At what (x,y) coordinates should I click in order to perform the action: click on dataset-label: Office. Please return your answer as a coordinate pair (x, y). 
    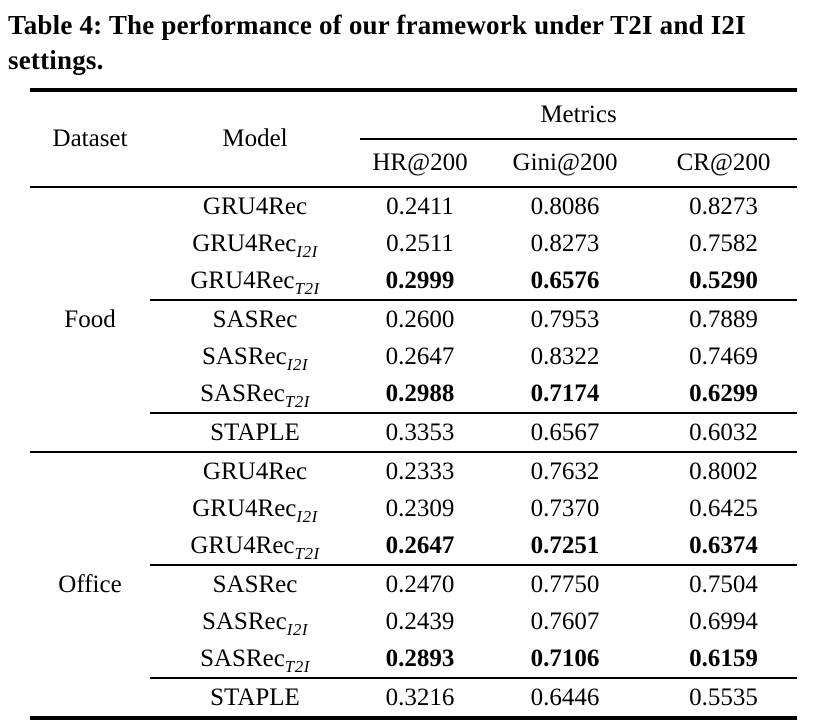
    Looking at the image, I should click on (90, 585).